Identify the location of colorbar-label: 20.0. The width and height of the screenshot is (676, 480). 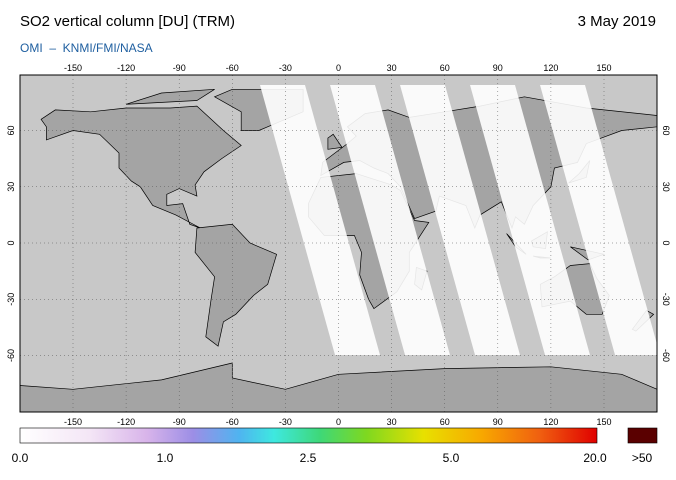
(595, 458).